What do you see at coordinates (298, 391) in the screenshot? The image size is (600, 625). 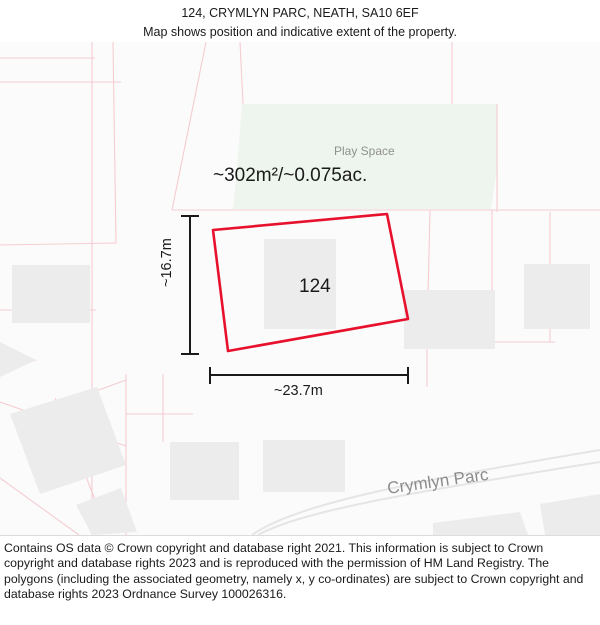 I see `plot-width-label: ~23.7m` at bounding box center [298, 391].